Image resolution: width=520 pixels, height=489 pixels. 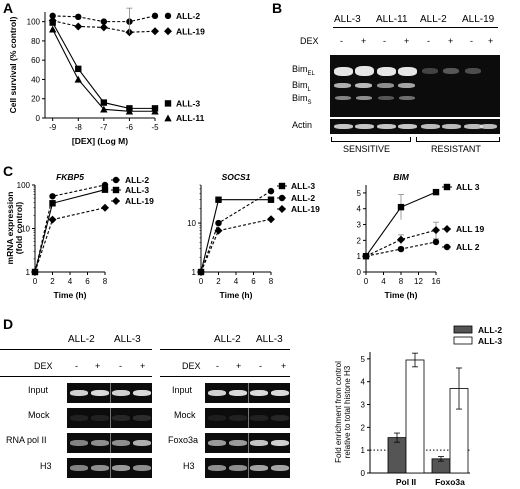 What do you see at coordinates (52, 281) in the screenshot?
I see `x-tick-label: 2` at bounding box center [52, 281].